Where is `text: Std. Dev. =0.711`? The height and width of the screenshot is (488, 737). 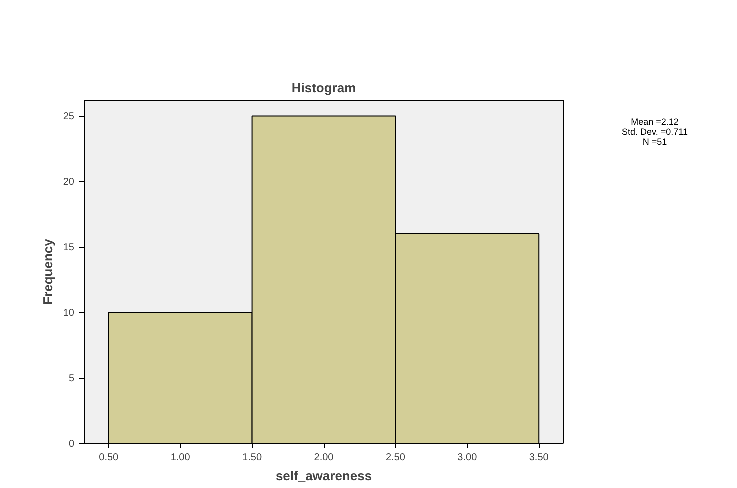
text: Std. Dev. =0.711 is located at coordinates (655, 132).